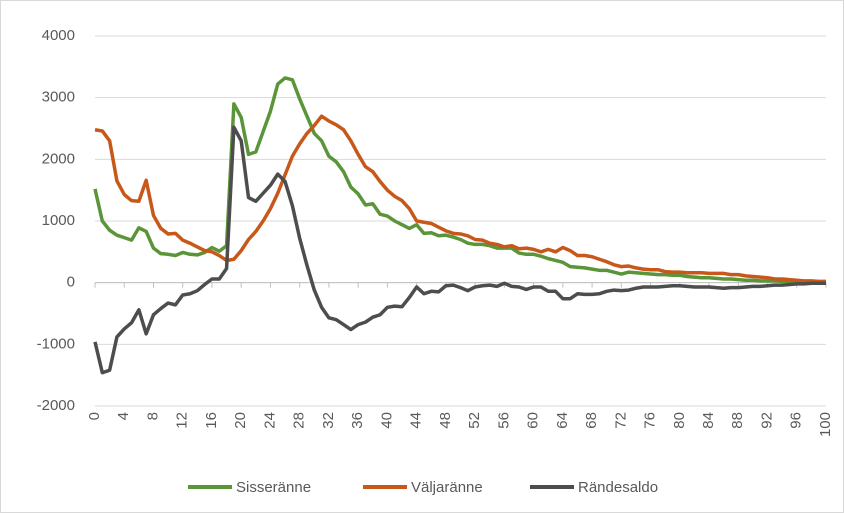 The width and height of the screenshot is (844, 513). I want to click on y-tick-label: 0, so click(71, 282).